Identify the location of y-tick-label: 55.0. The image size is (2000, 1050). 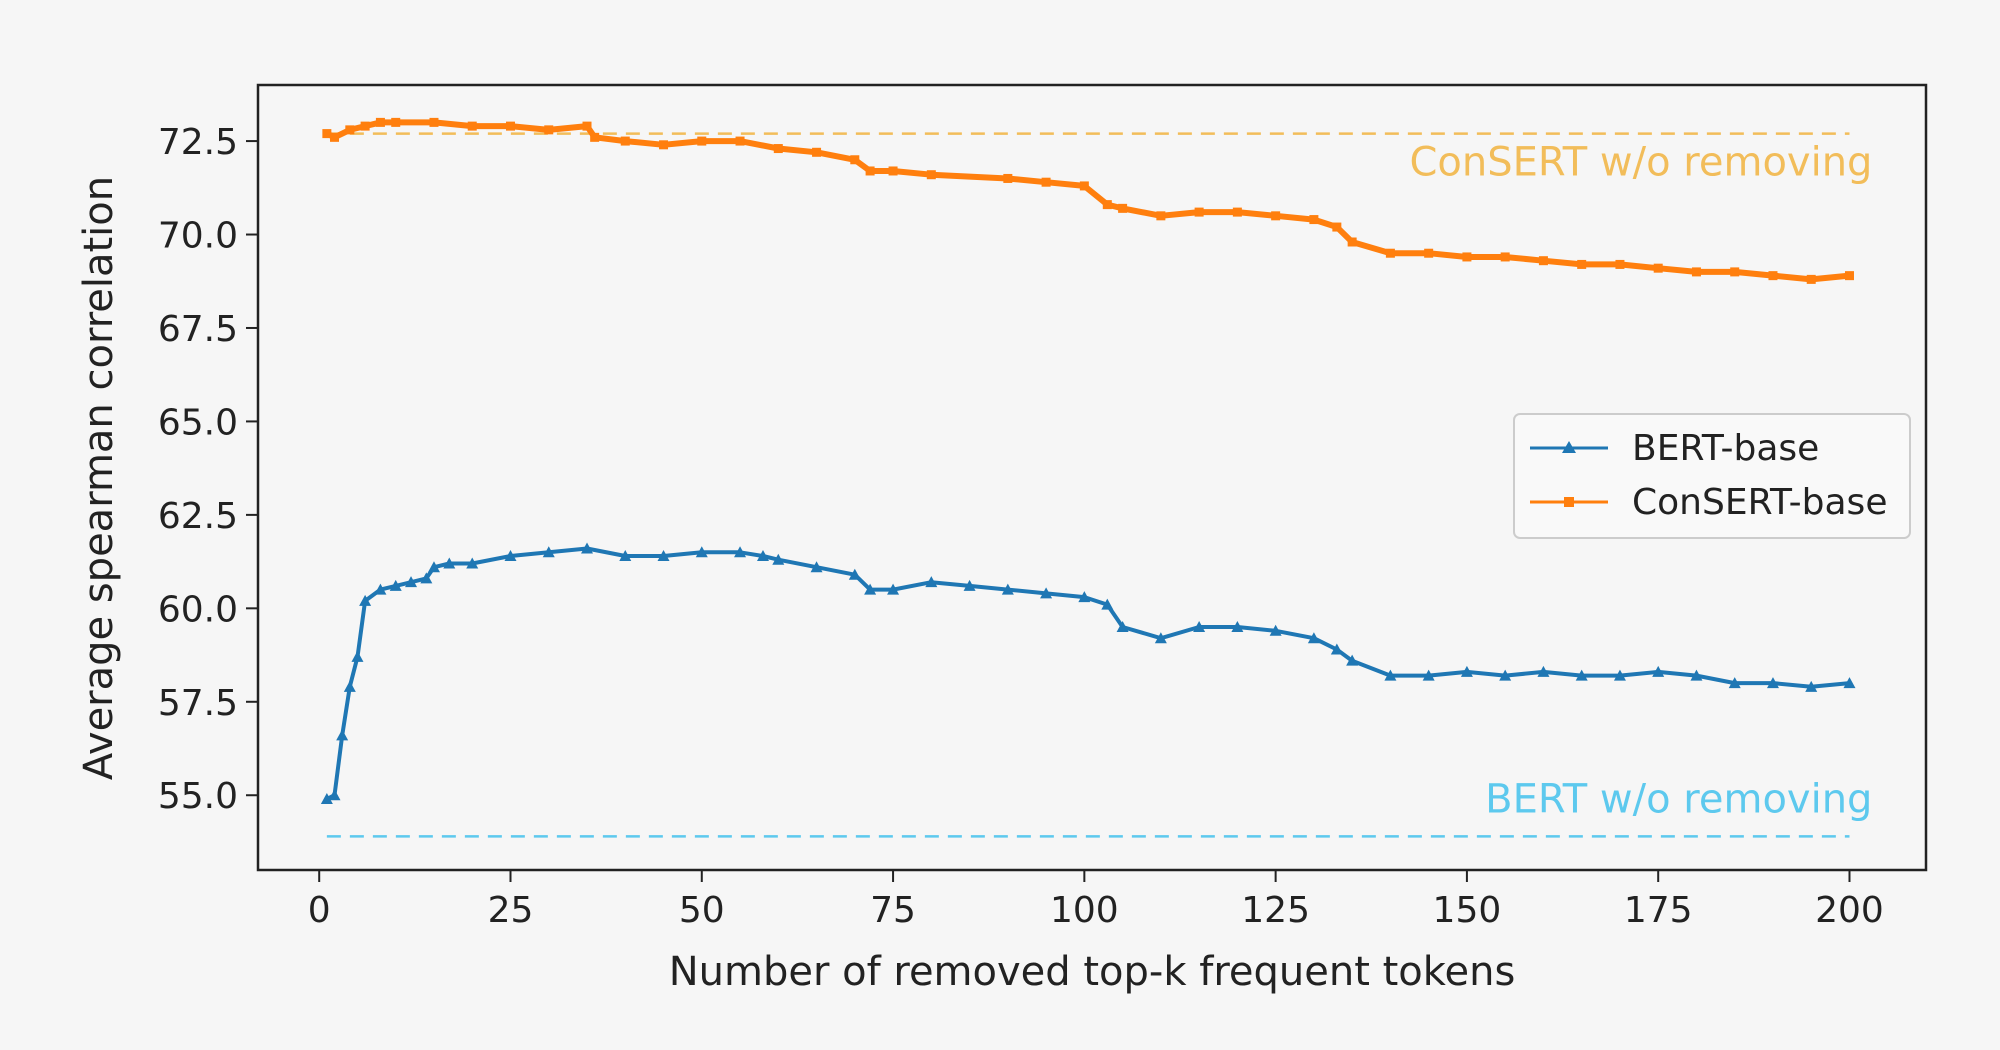
(198, 796).